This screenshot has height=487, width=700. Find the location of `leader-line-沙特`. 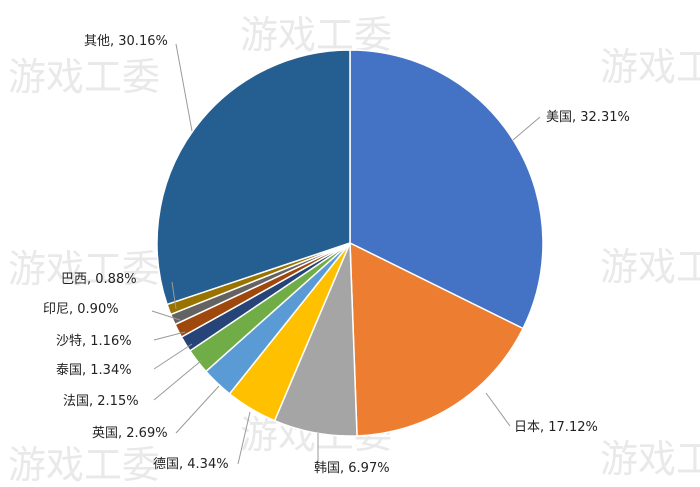

leader-line-沙特 is located at coordinates (169, 336).